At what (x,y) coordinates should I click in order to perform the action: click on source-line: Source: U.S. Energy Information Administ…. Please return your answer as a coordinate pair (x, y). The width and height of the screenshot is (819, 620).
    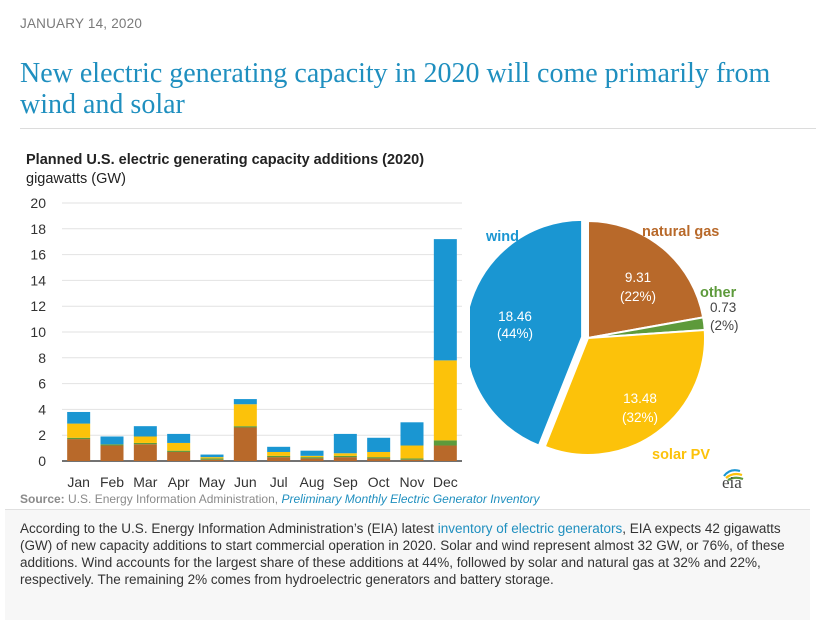
    Looking at the image, I should click on (280, 499).